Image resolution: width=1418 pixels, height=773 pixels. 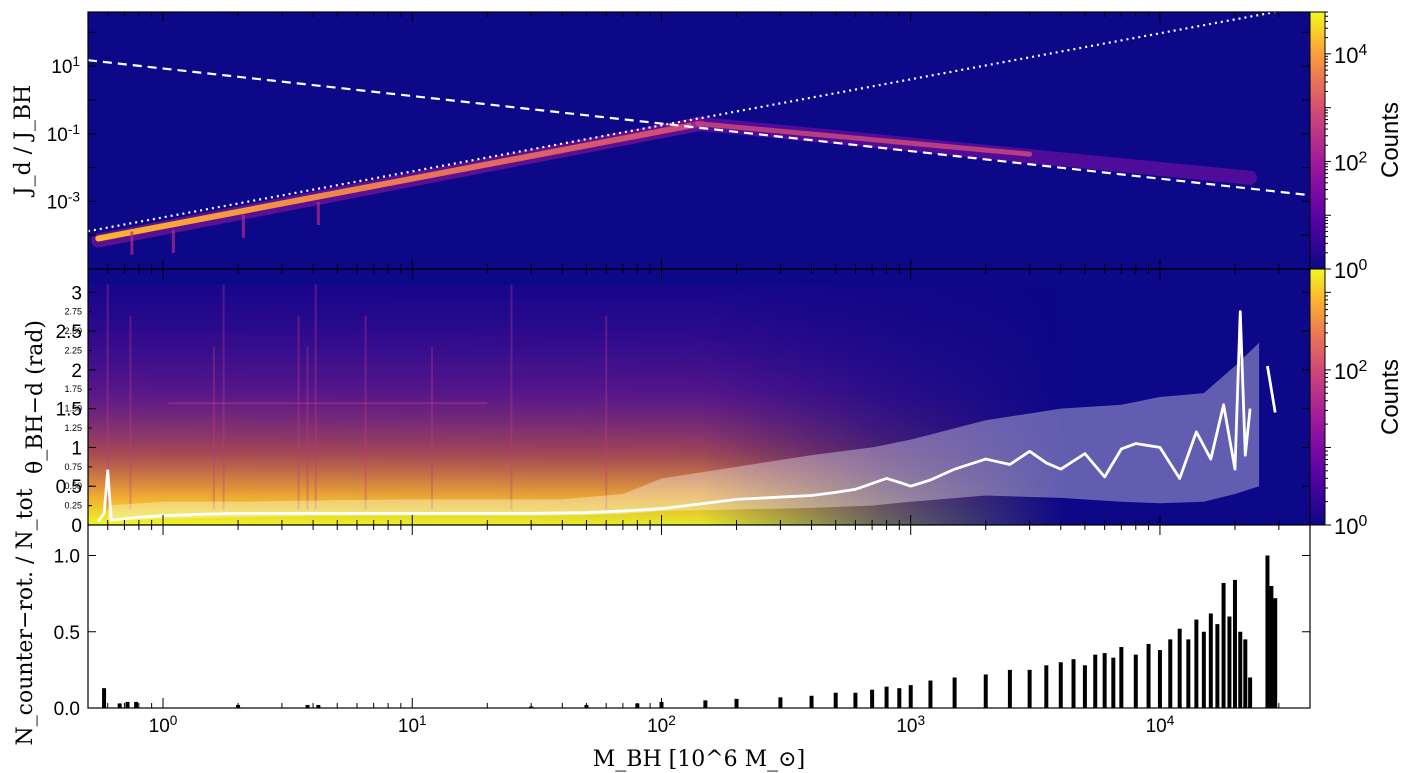 I want to click on middle-y-minor-tick-label: 0.50, so click(x=73, y=486).